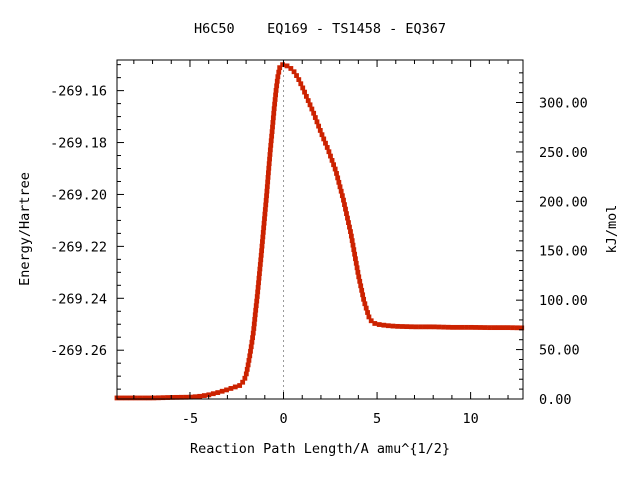  I want to click on y2-tick-label: 250.00, so click(563, 153).